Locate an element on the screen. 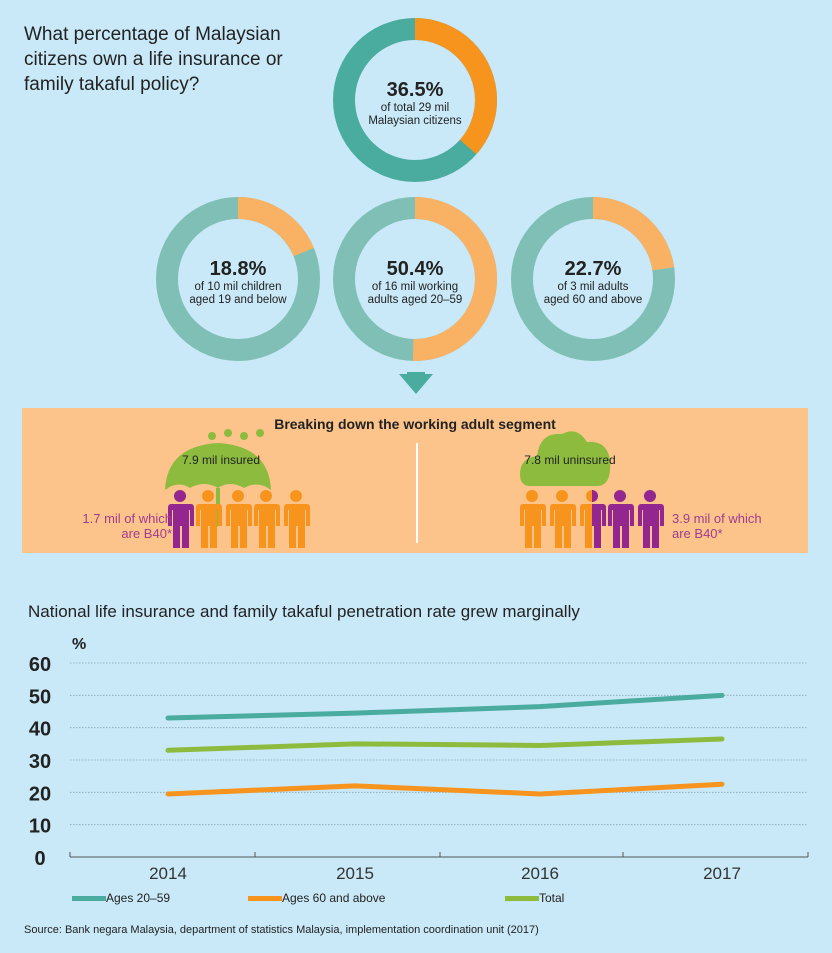  insured-label: 7.9 mil insured is located at coordinates (221, 460).